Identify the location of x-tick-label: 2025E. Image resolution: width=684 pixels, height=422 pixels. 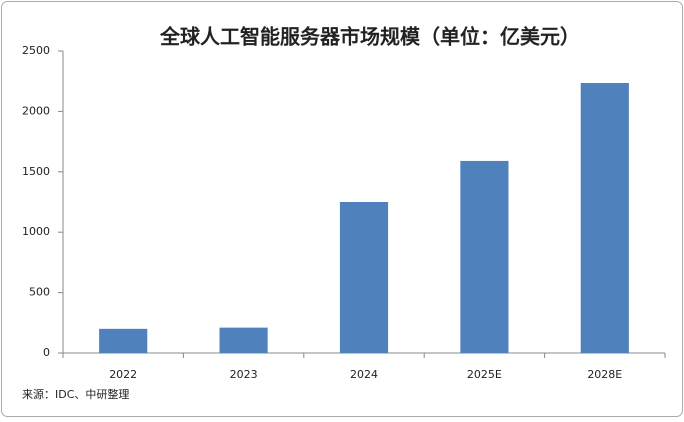
(484, 374).